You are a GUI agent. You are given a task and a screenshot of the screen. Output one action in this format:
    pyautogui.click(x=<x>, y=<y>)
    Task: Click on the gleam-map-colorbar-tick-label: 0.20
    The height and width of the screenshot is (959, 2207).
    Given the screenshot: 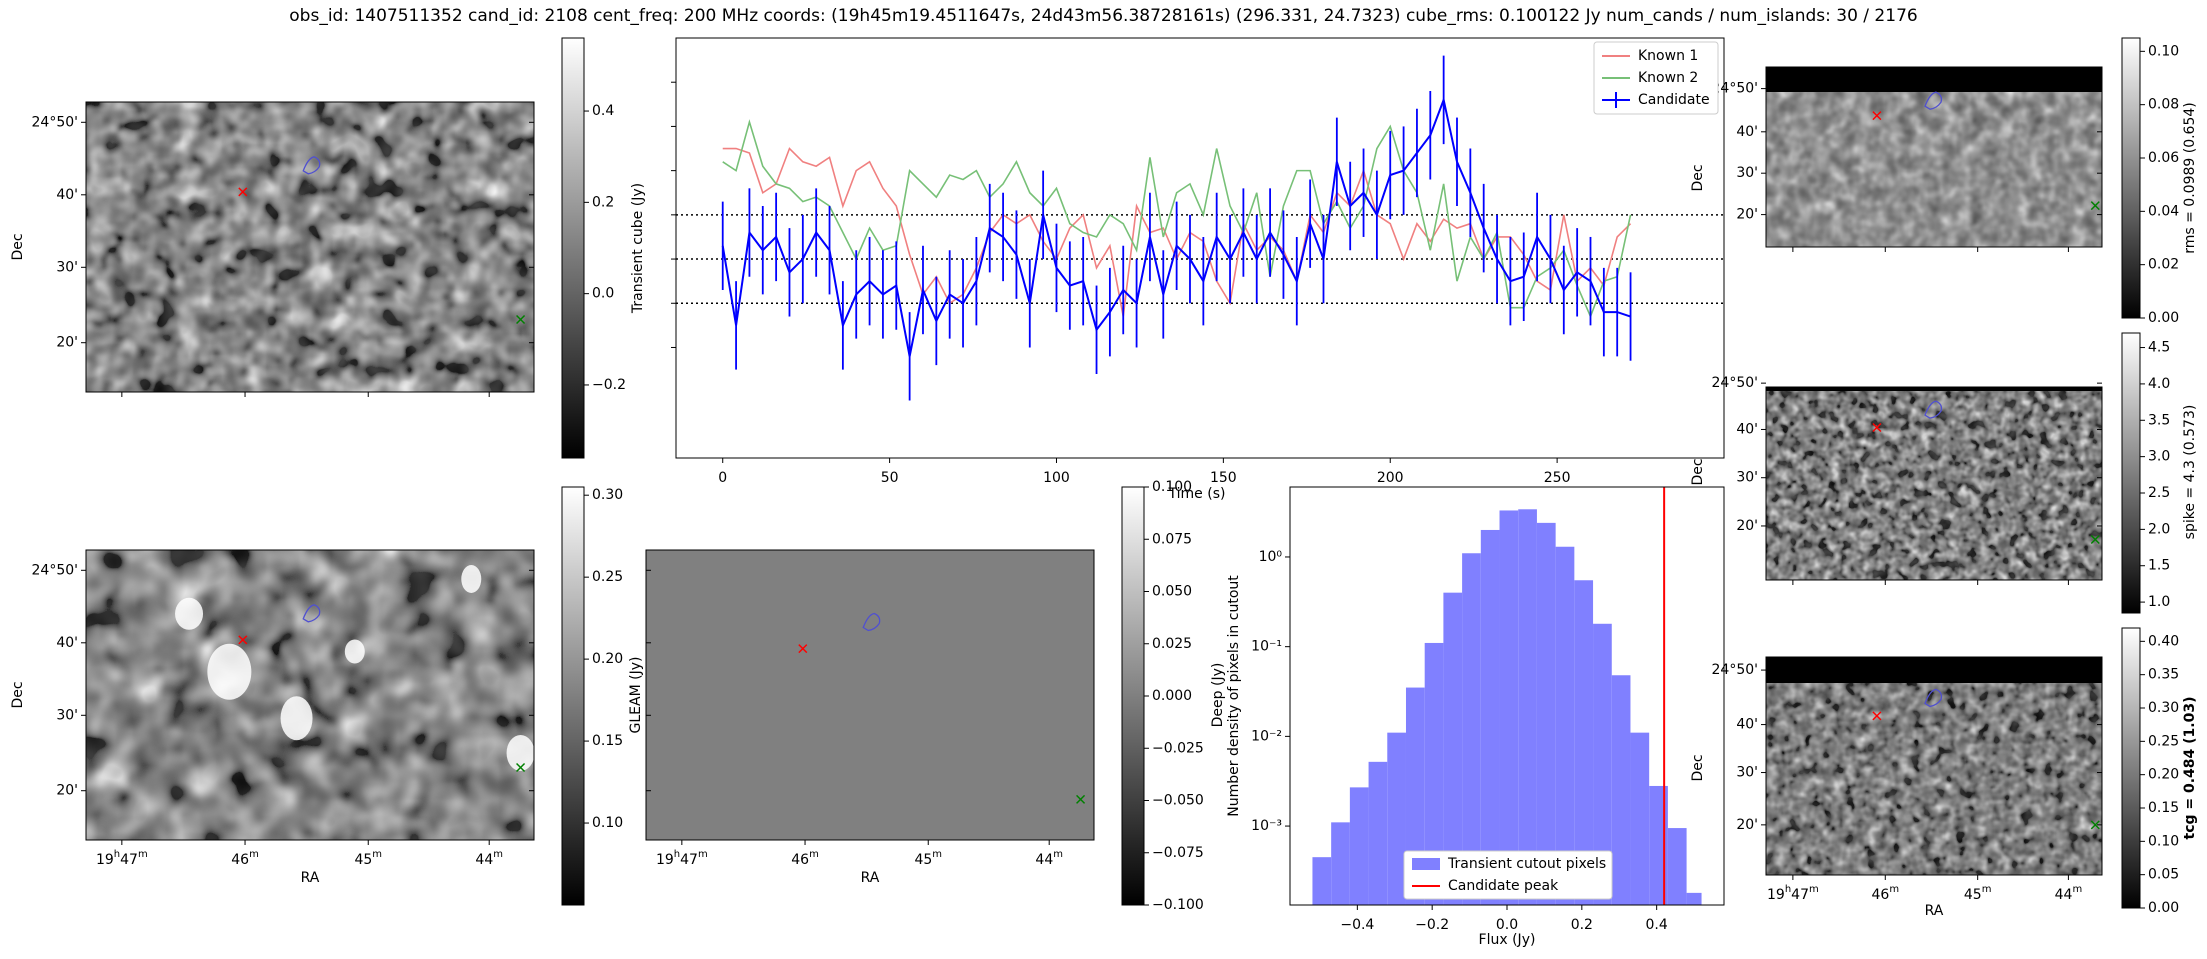 What is the action you would take?
    pyautogui.click(x=607, y=659)
    